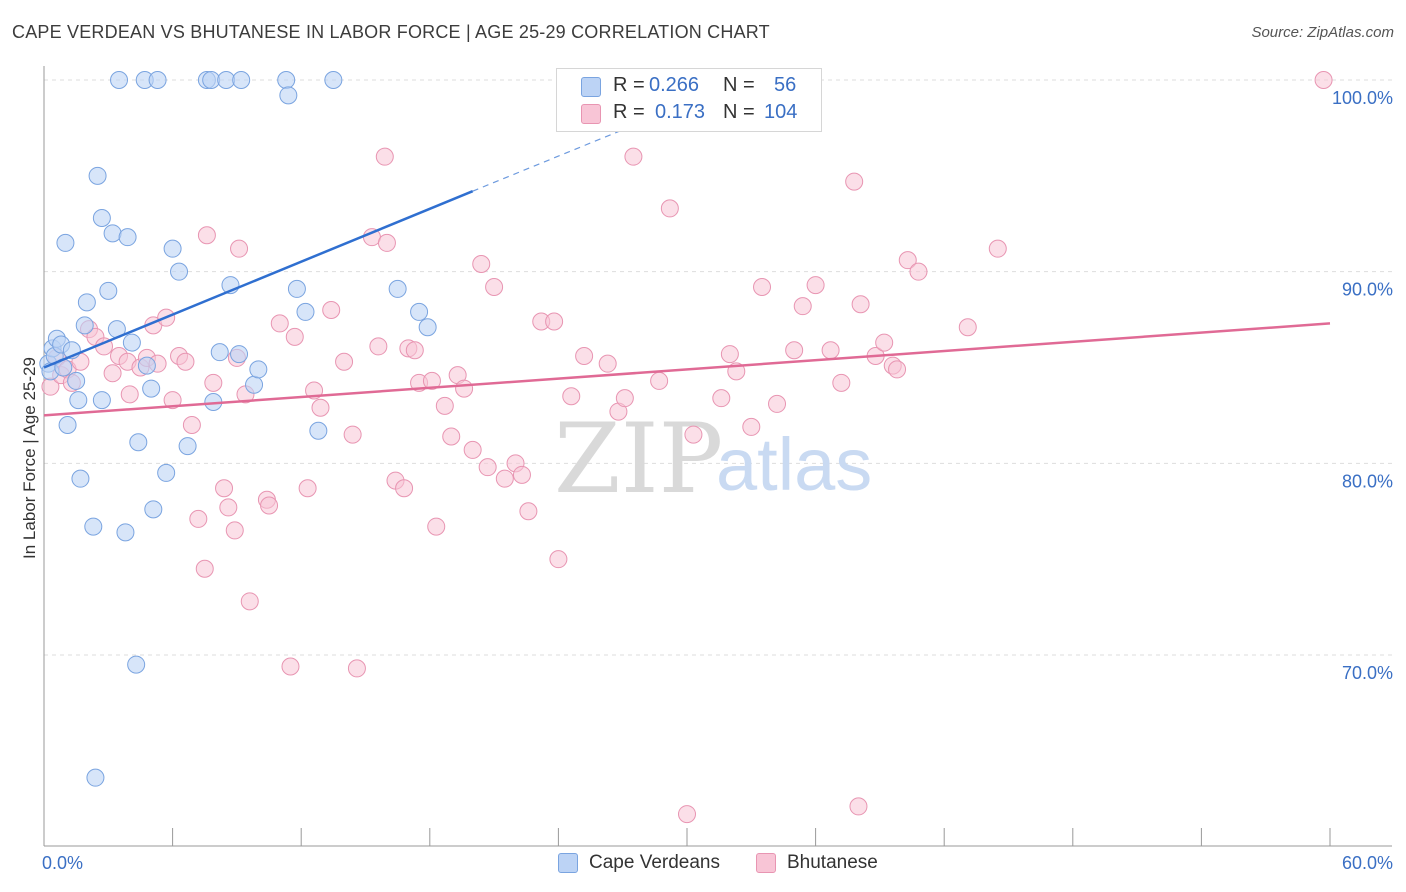  What do you see at coordinates (689, 100) in the screenshot?
I see `correlation-legend: R = 0.266 N = 56 R = 0.173 N = 104` at bounding box center [689, 100].